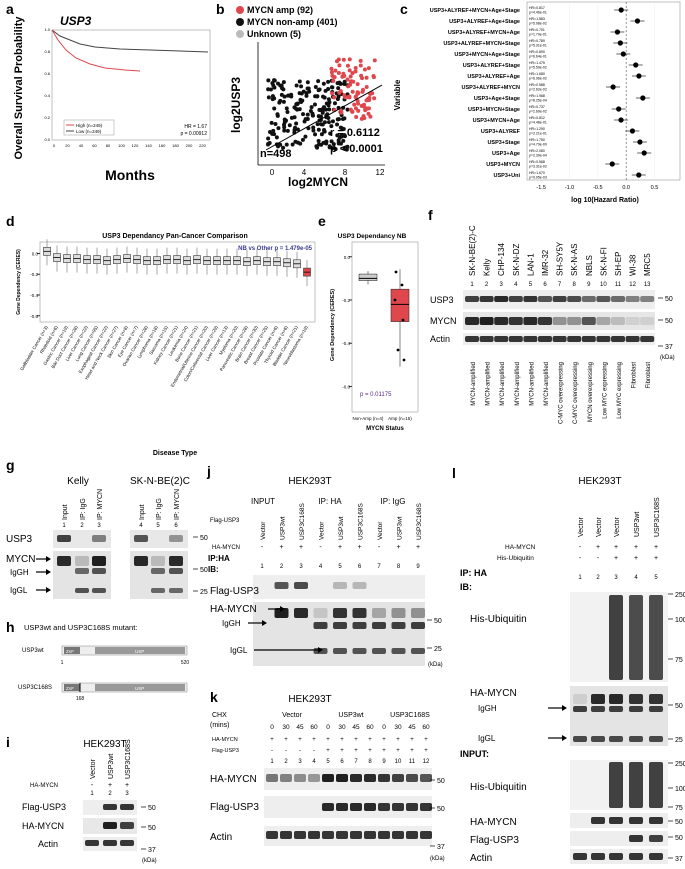 Image resolution: width=685 pixels, height=869 pixels. I want to click on tick-label: 220, so click(202, 145).